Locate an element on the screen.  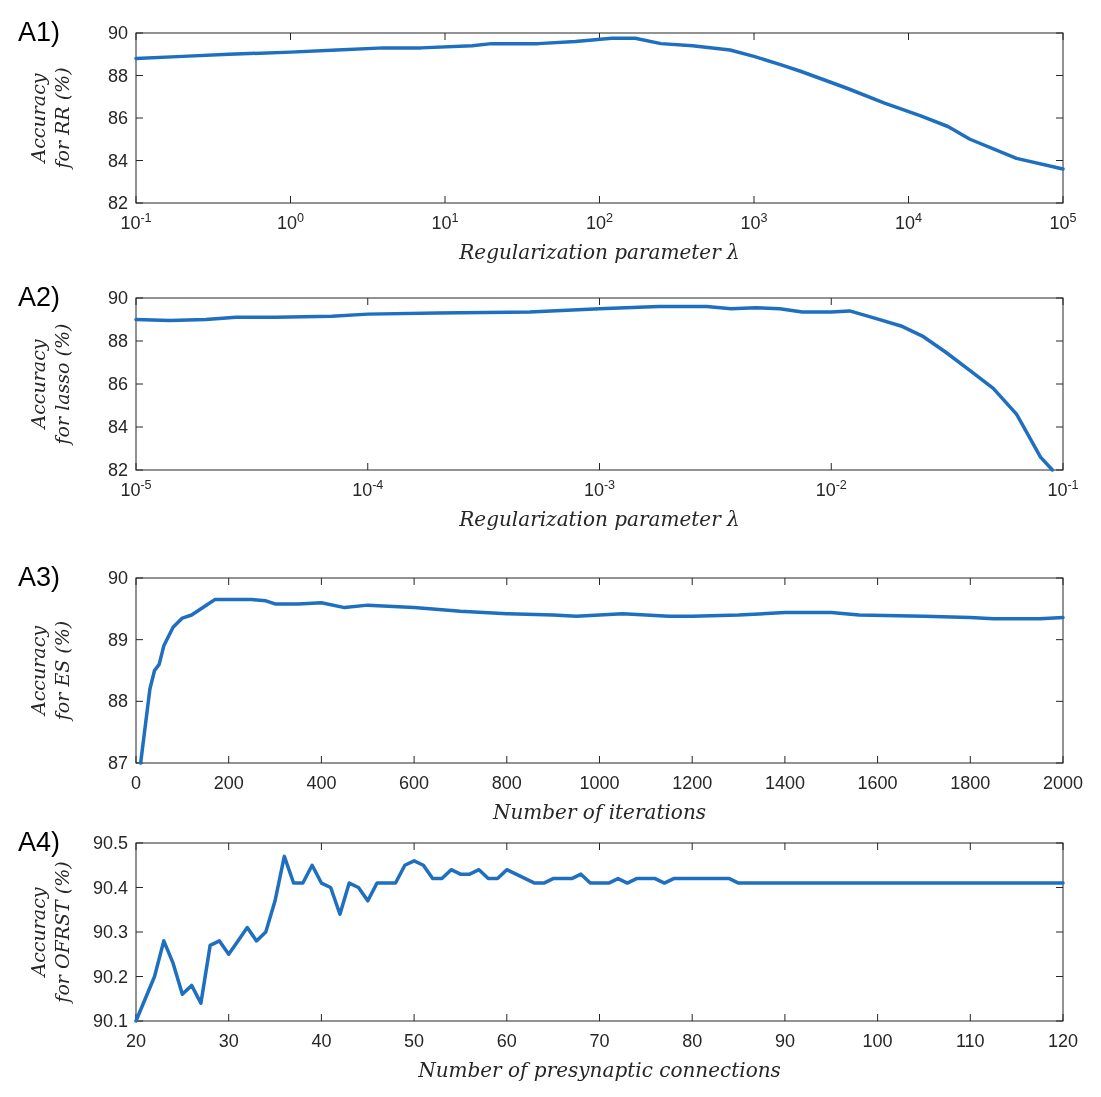
x-tick-label: 1200 is located at coordinates (692, 783).